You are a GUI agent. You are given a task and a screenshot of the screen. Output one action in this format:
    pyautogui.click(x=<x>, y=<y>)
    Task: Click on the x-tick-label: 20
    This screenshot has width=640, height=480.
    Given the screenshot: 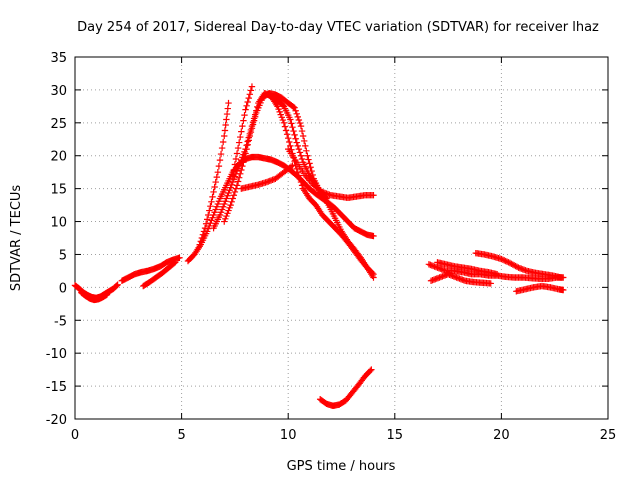 What is the action you would take?
    pyautogui.click(x=501, y=435)
    